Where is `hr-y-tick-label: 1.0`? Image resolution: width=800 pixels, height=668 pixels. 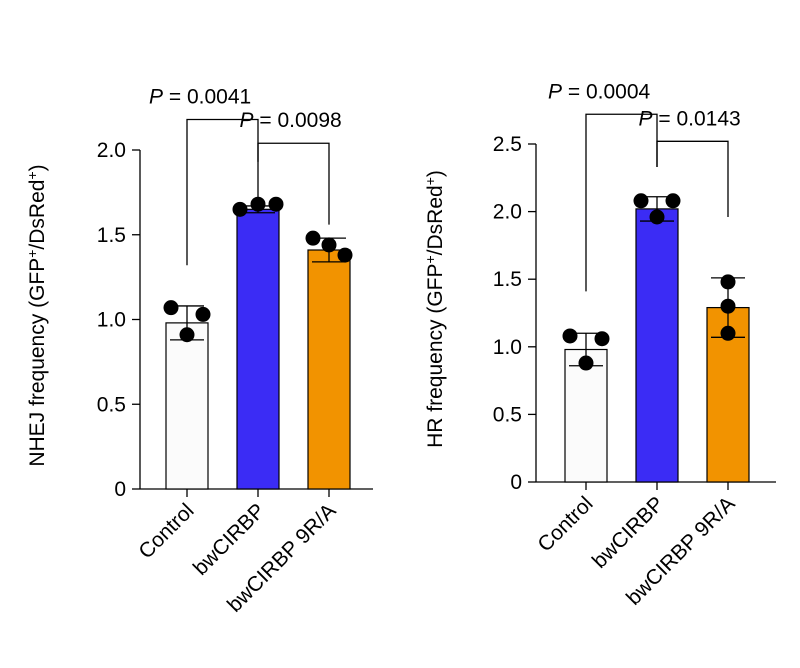 hr-y-tick-label: 1.0 is located at coordinates (507, 347).